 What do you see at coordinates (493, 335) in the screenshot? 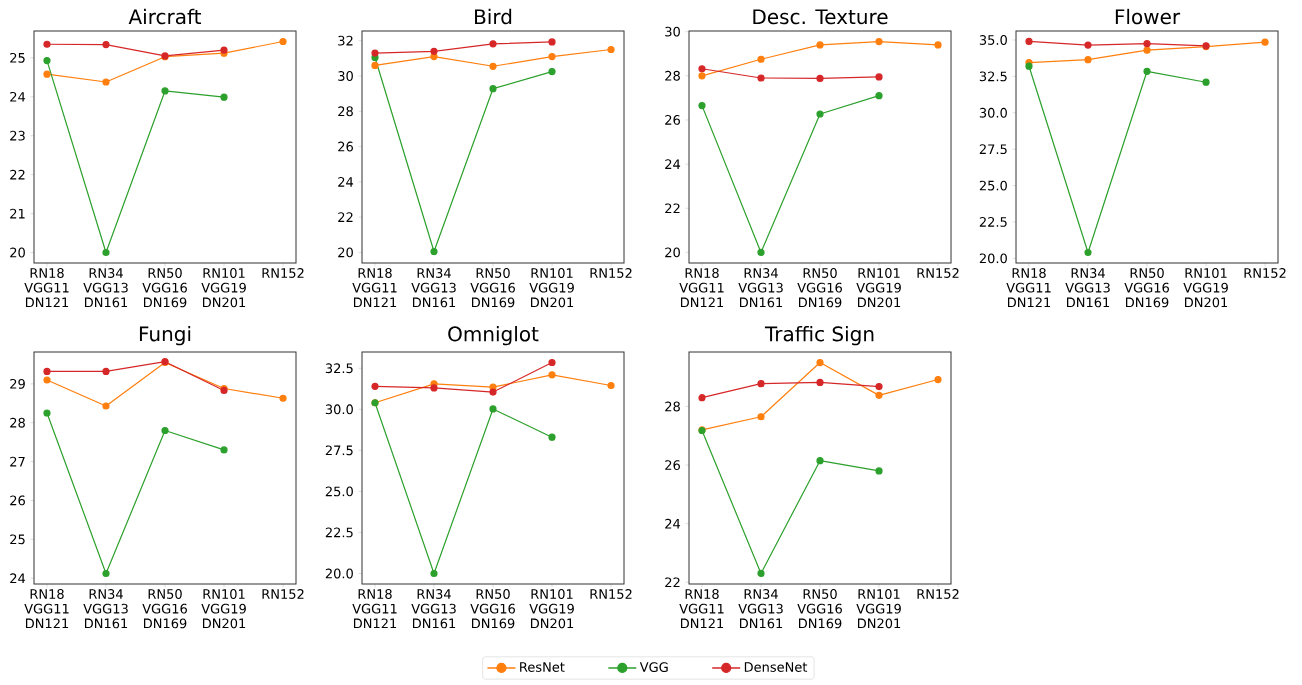
I see `chart-title: Omniglot` at bounding box center [493, 335].